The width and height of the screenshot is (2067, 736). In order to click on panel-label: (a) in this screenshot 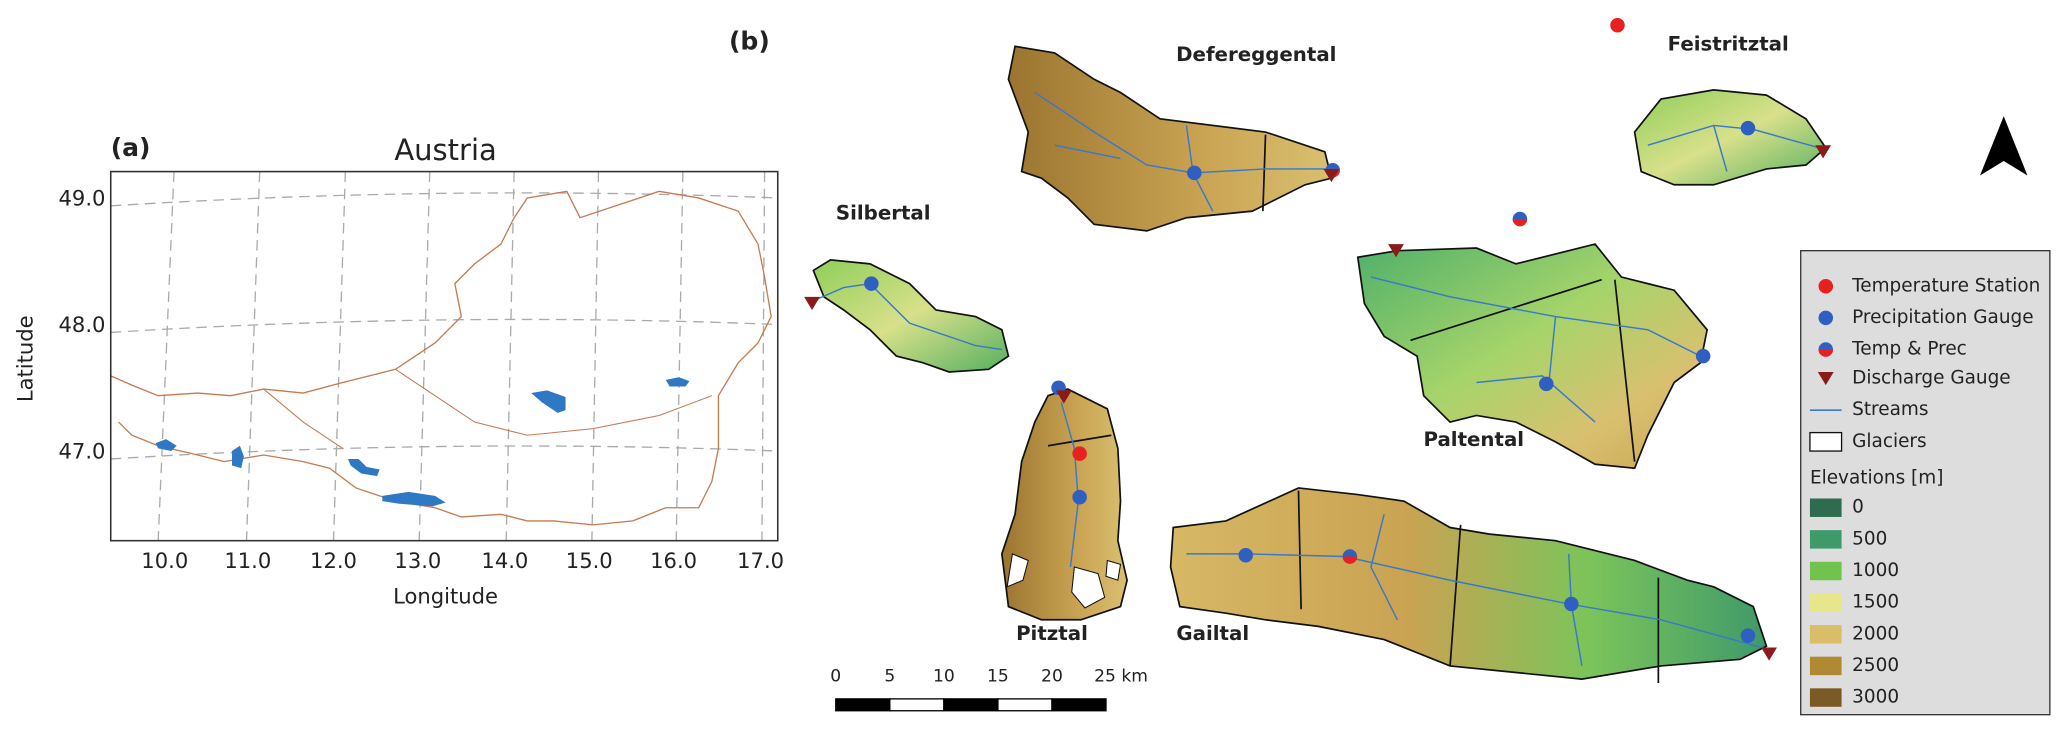, I will do `click(131, 147)`.